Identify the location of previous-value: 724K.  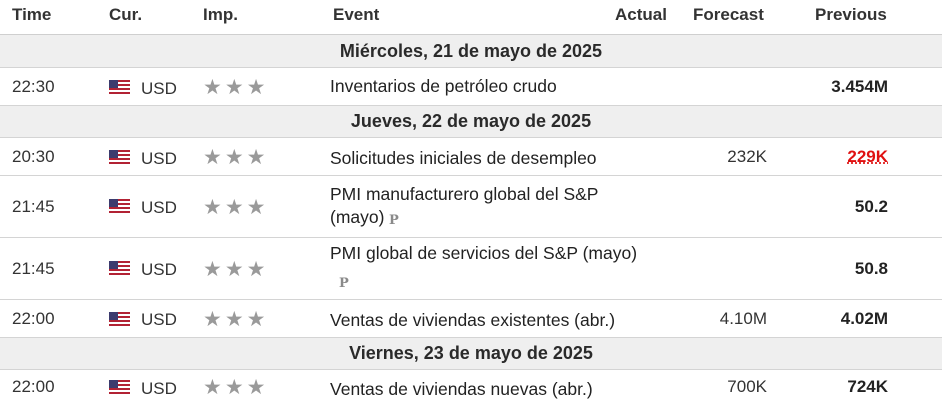
(867, 386).